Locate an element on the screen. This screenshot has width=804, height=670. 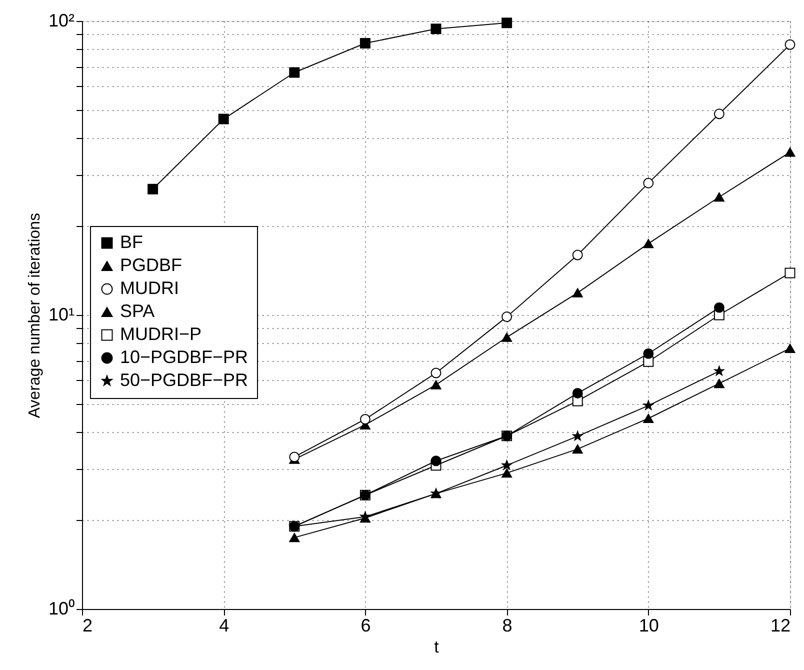
legend-label: SPA is located at coordinates (137, 311).